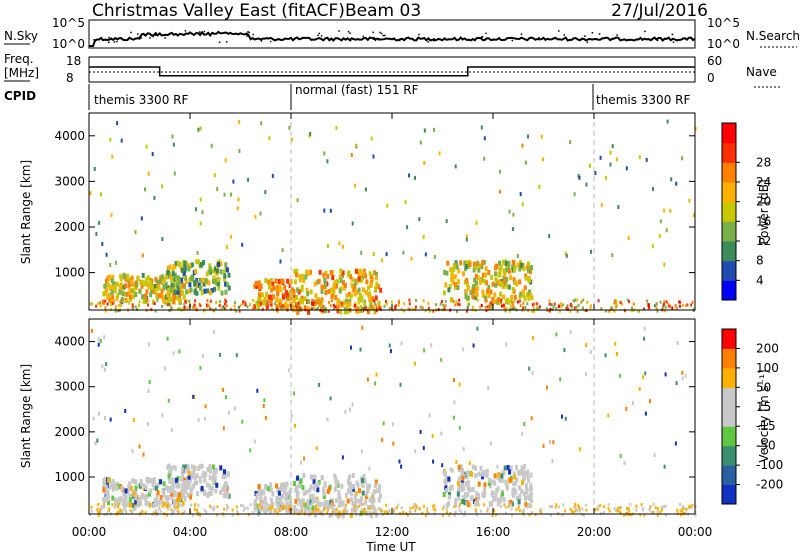 The height and width of the screenshot is (554, 800). Describe the element at coordinates (141, 100) in the screenshot. I see `cpid-segment-1: themis 3300 RF` at that location.